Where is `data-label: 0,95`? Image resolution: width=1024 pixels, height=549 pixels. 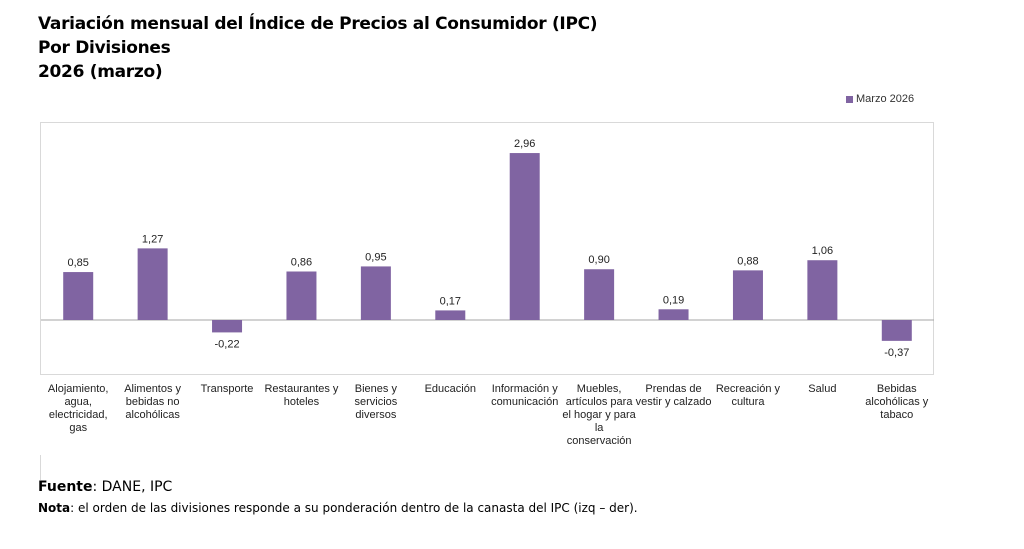
data-label: 0,95 is located at coordinates (375, 257).